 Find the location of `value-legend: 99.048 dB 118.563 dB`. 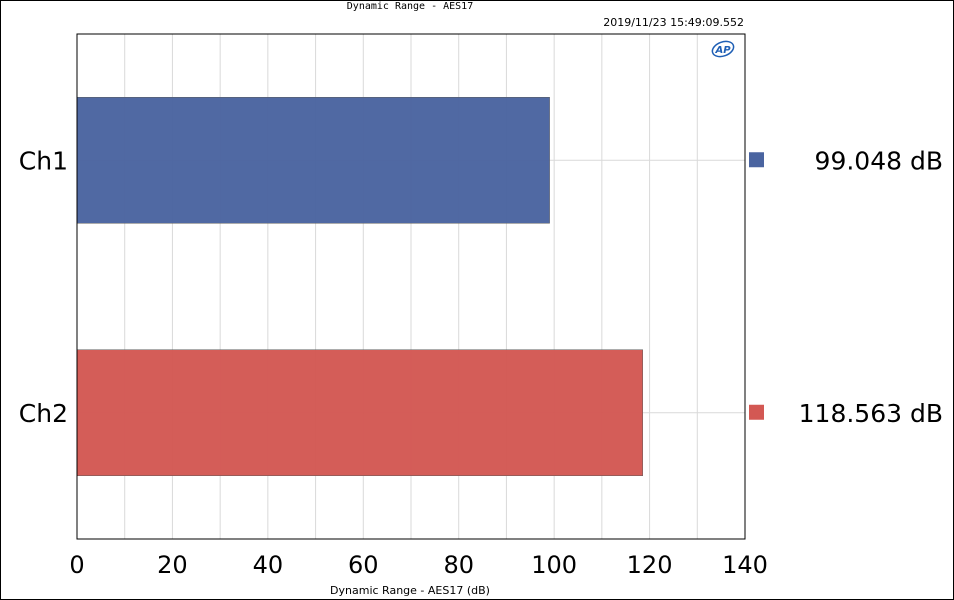

value-legend: 99.048 dB 118.563 dB is located at coordinates (846, 287).